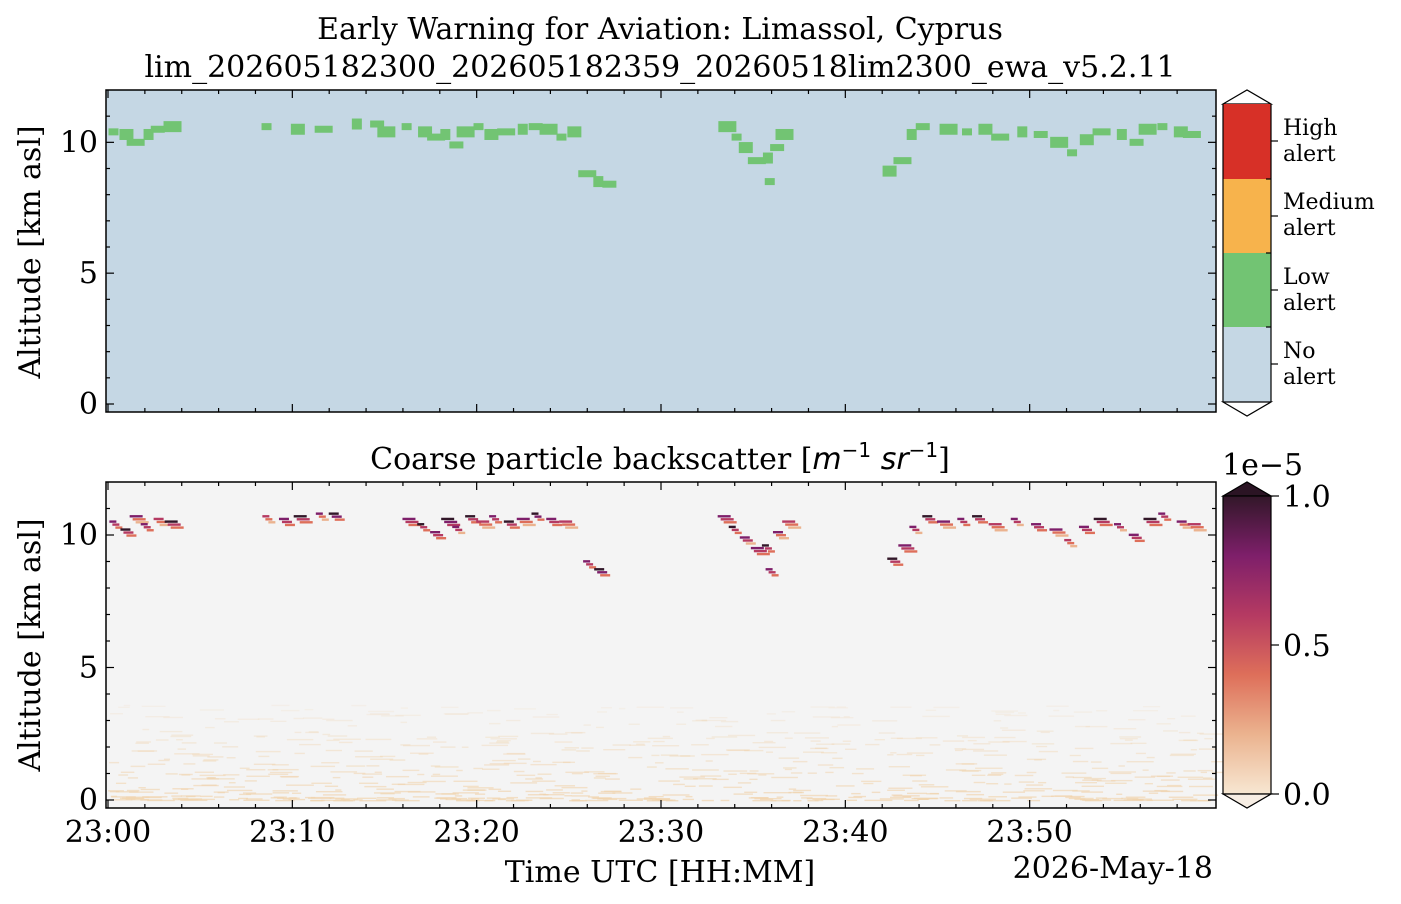 Image resolution: width=1401 pixels, height=904 pixels. Describe the element at coordinates (79, 535) in the screenshot. I see `y-tick-label: 10` at that location.